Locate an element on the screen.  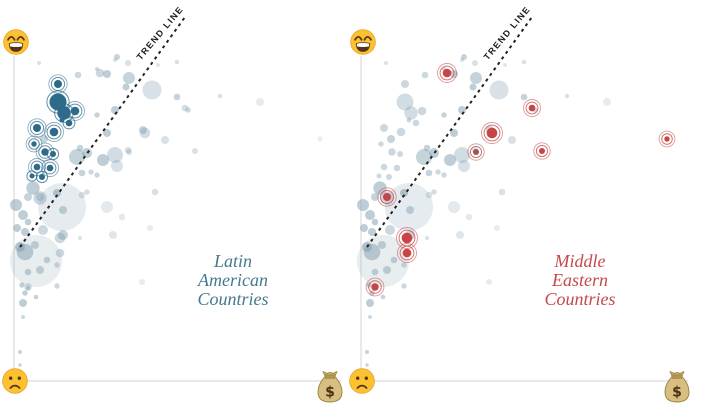
chart-label-latin-american: Latin American Countries is located at coordinates (233, 280).